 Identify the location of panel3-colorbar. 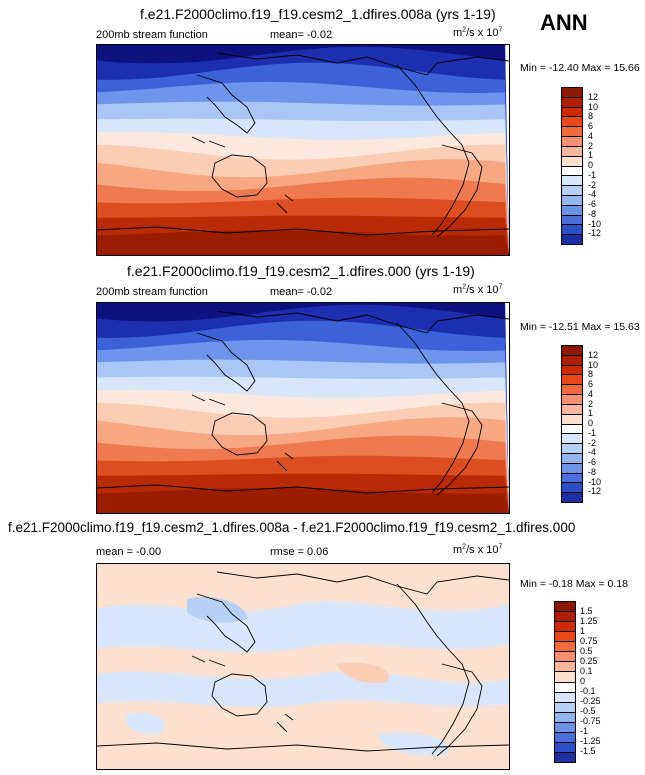
(565, 682).